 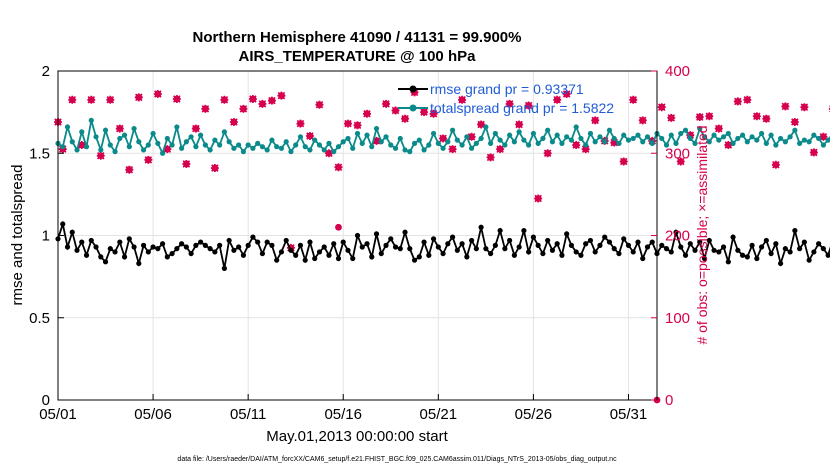 I want to click on y2-tick-label: 200, so click(x=677, y=236).